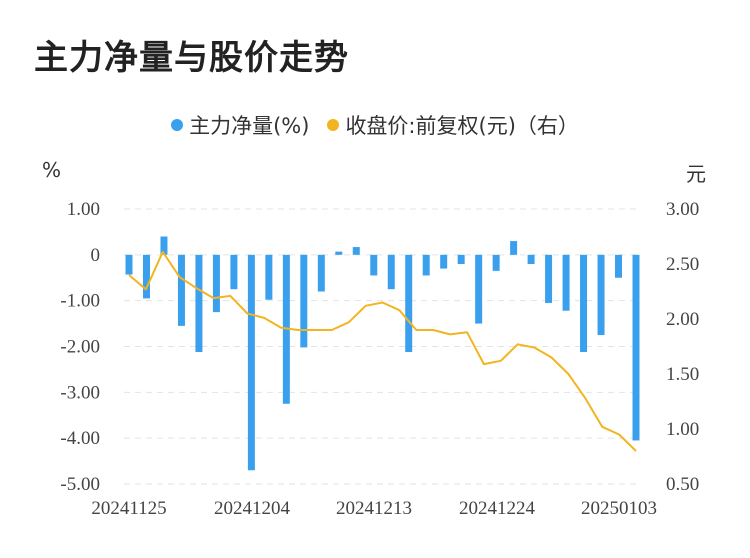 The height and width of the screenshot is (558, 750). I want to click on right-tick-label: 1.50, so click(682, 374).